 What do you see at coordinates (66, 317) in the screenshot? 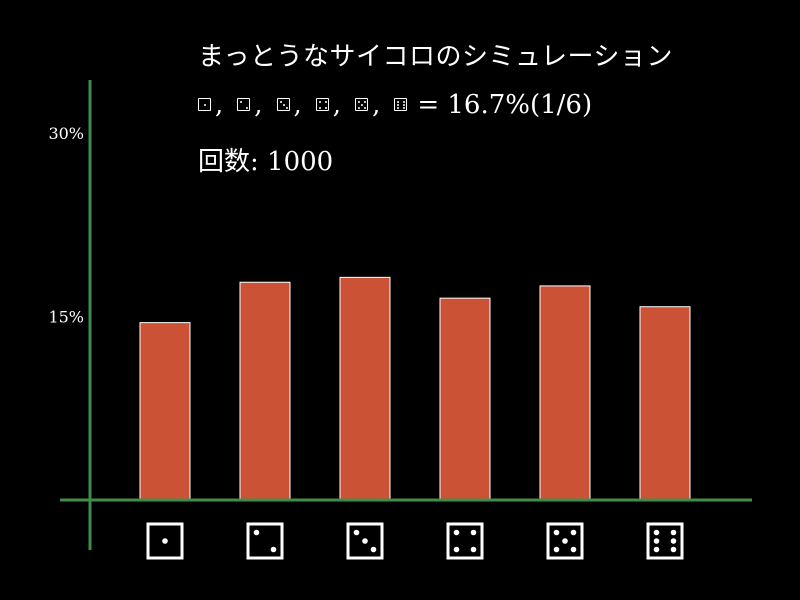
I see `y-tick-label: 15%` at bounding box center [66, 317].